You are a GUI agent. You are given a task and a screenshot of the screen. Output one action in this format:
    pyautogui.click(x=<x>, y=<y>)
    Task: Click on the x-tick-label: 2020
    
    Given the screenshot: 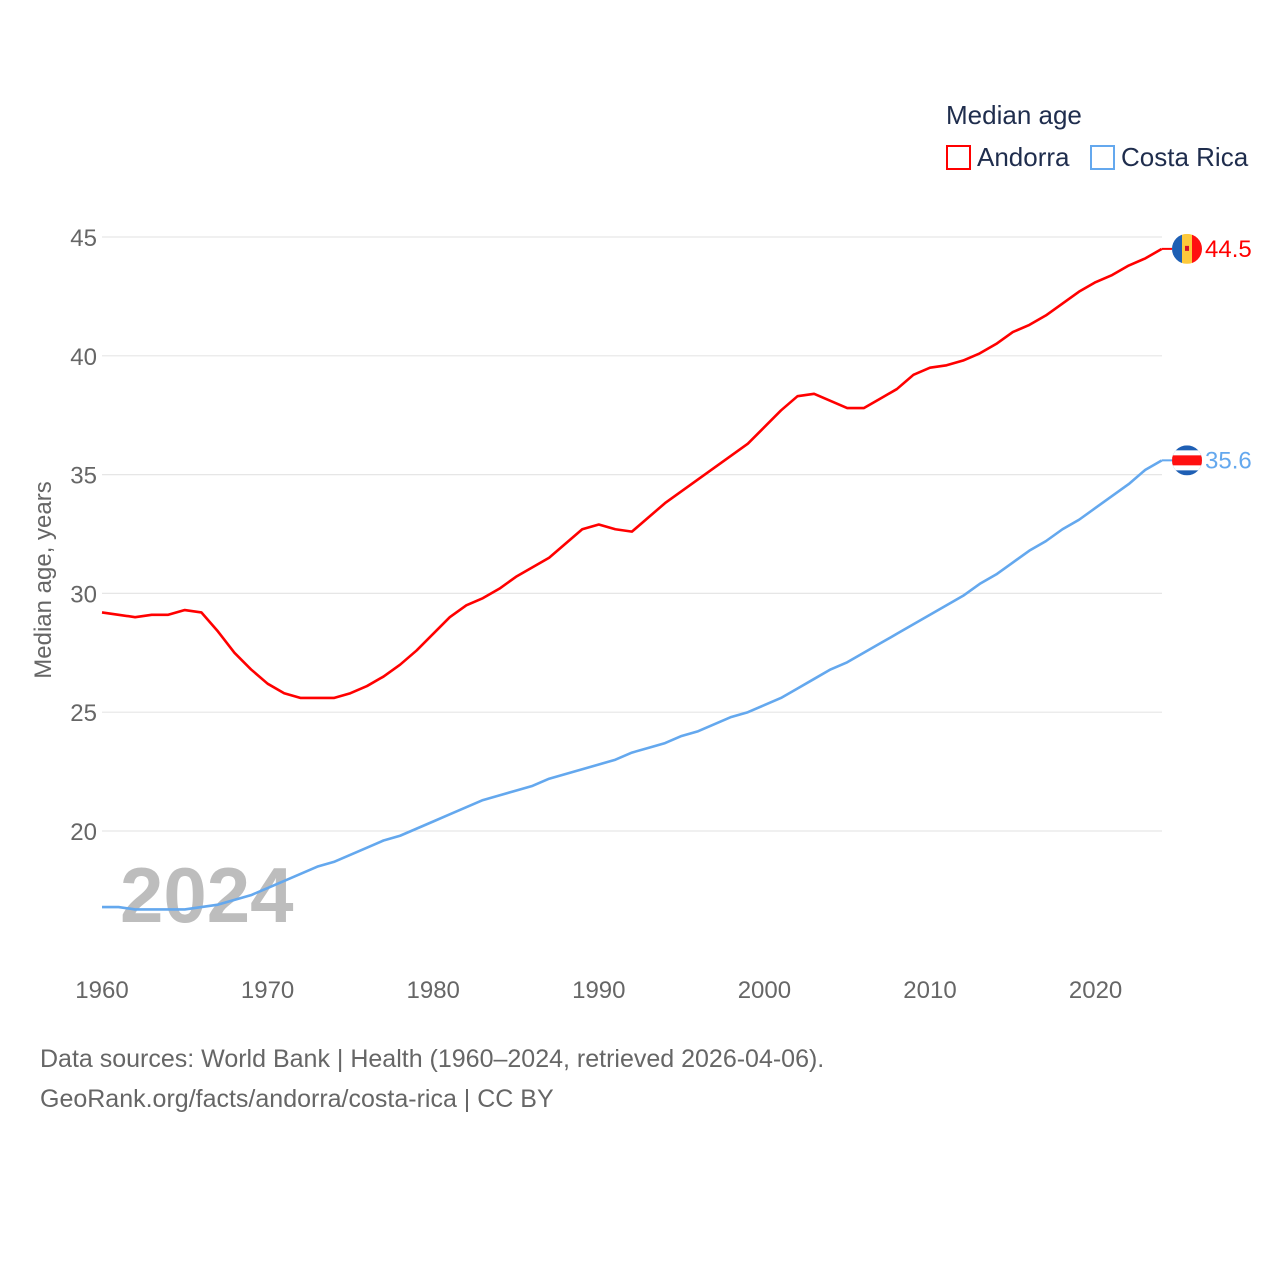 What is the action you would take?
    pyautogui.click(x=1095, y=990)
    